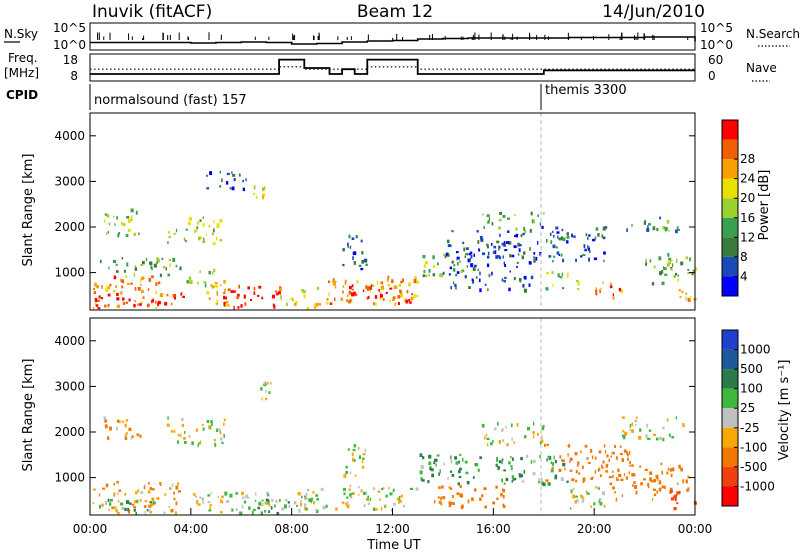  What do you see at coordinates (395, 12) in the screenshot?
I see `beam-title: Beam 12` at bounding box center [395, 12].